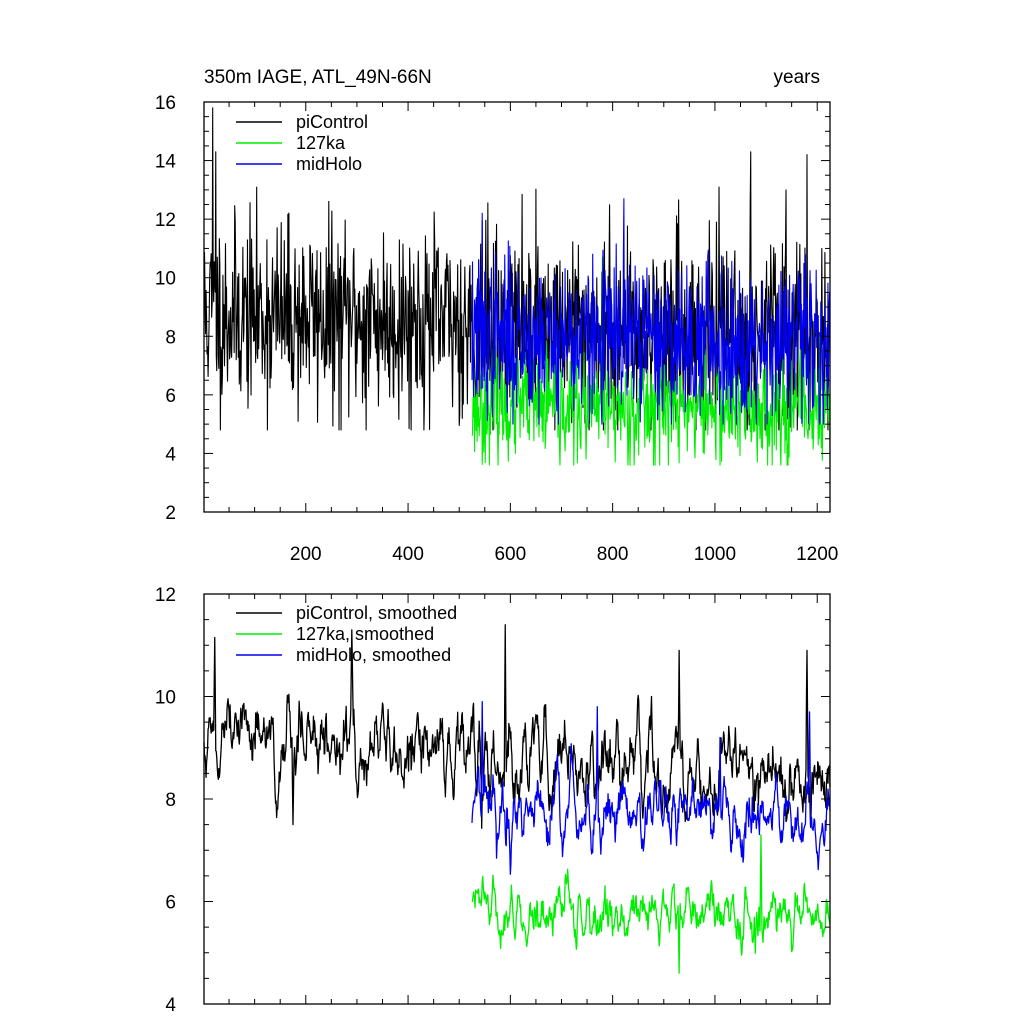  Describe the element at coordinates (510, 554) in the screenshot. I see `x-tick-label: 600` at that location.